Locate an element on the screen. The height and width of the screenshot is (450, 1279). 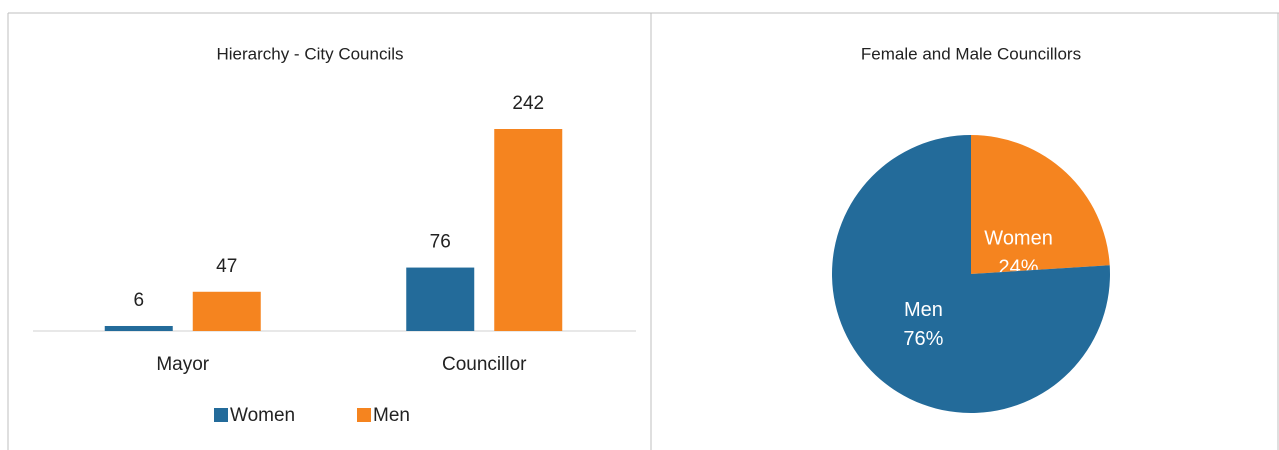
data-label: 6 is located at coordinates (138, 300).